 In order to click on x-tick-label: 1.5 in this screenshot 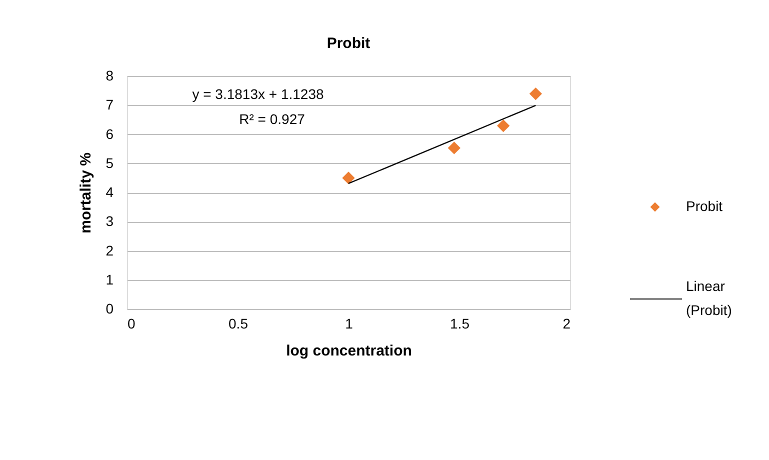, I will do `click(460, 324)`.